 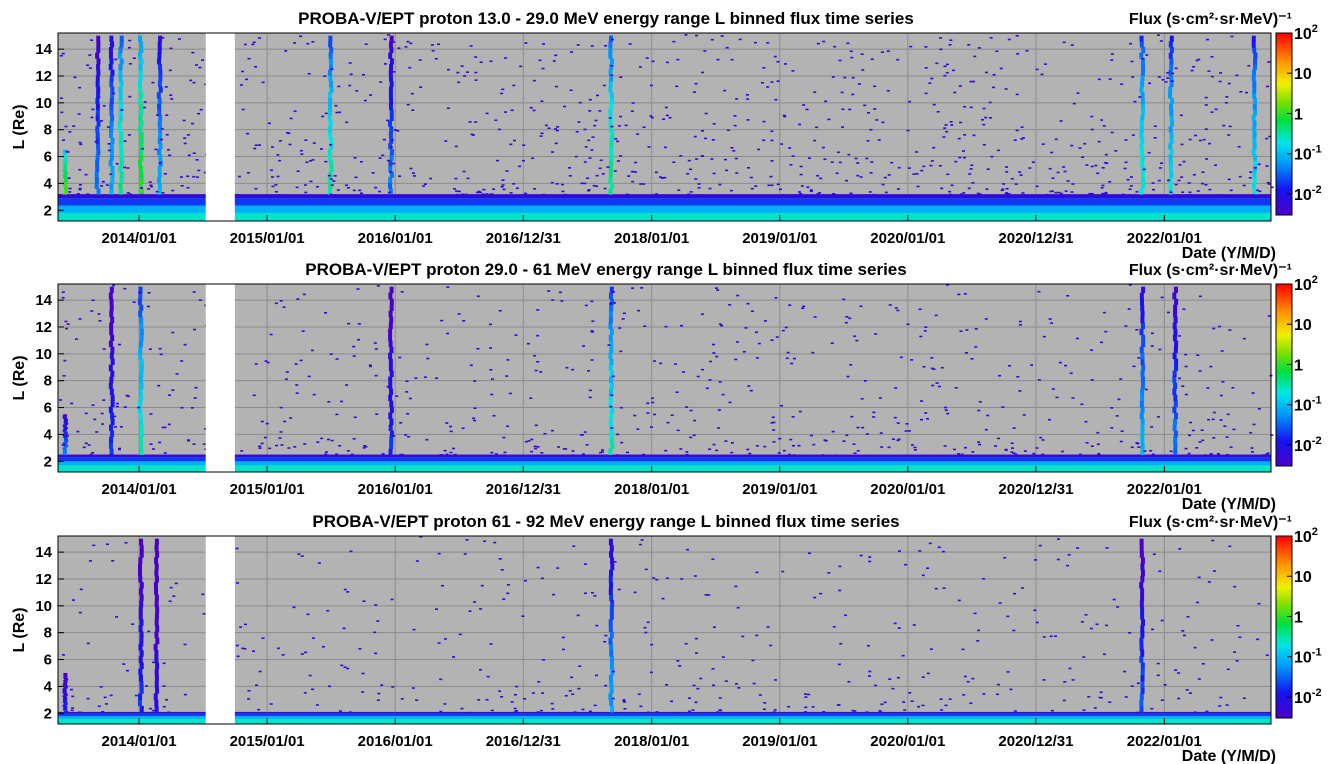 I want to click on event-11-cell, so click(x=1170, y=146).